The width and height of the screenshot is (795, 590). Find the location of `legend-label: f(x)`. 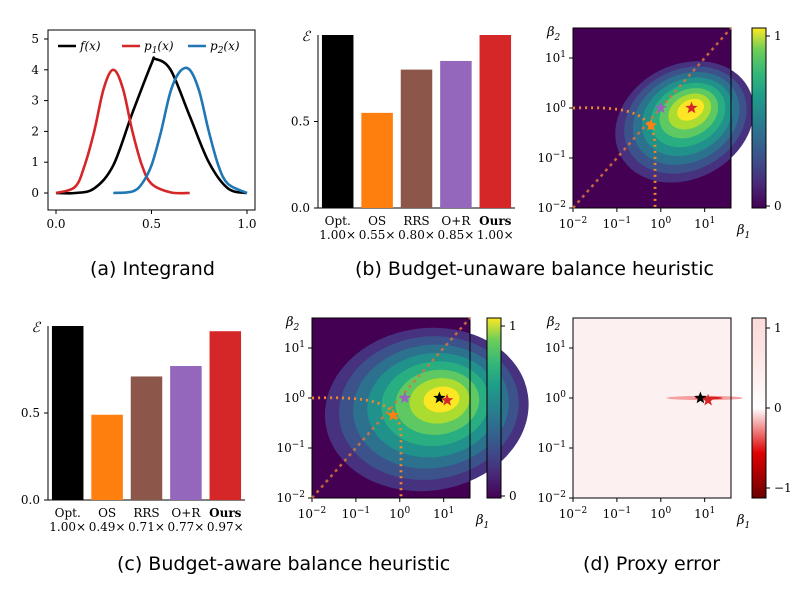

legend-label: f(x) is located at coordinates (90, 46).